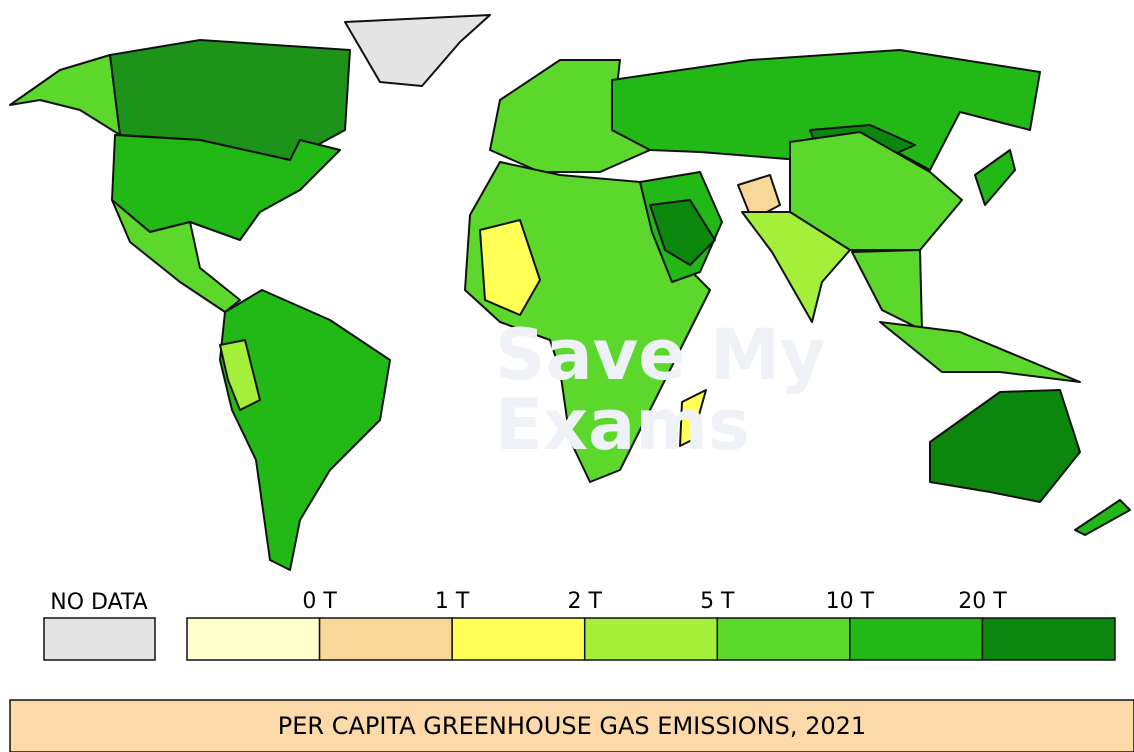 The image size is (1134, 752). Describe the element at coordinates (717, 601) in the screenshot. I see `legend-tick-label: 5 T` at that location.